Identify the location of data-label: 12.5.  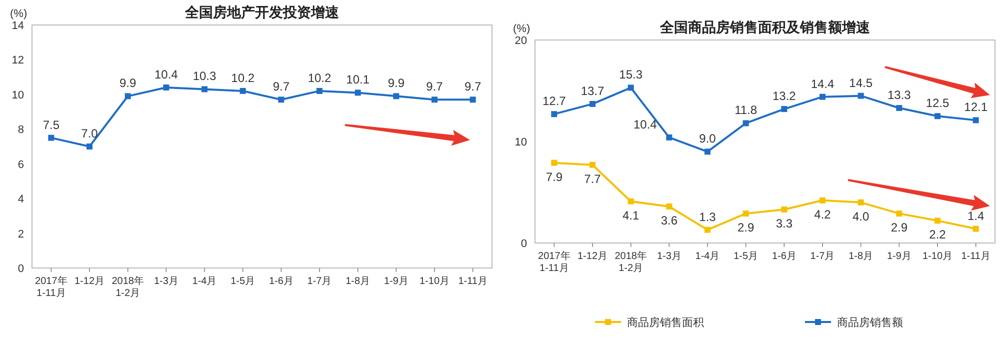
(938, 103).